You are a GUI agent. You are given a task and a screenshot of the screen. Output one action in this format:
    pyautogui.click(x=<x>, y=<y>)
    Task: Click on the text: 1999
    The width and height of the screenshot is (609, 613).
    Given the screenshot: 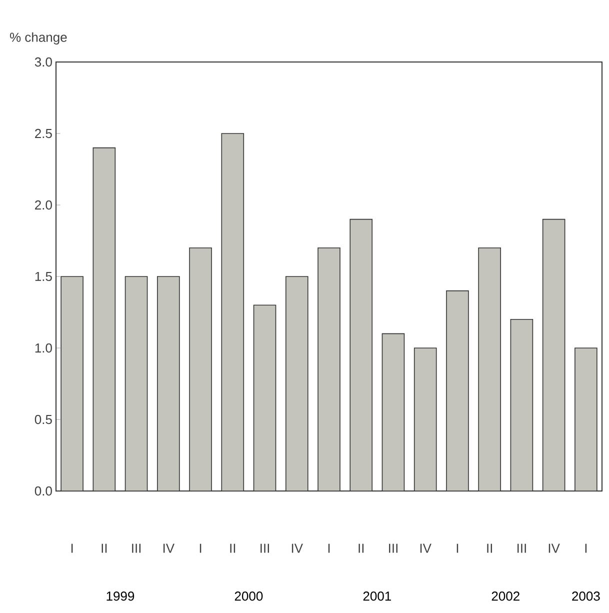 What is the action you would take?
    pyautogui.click(x=120, y=596)
    